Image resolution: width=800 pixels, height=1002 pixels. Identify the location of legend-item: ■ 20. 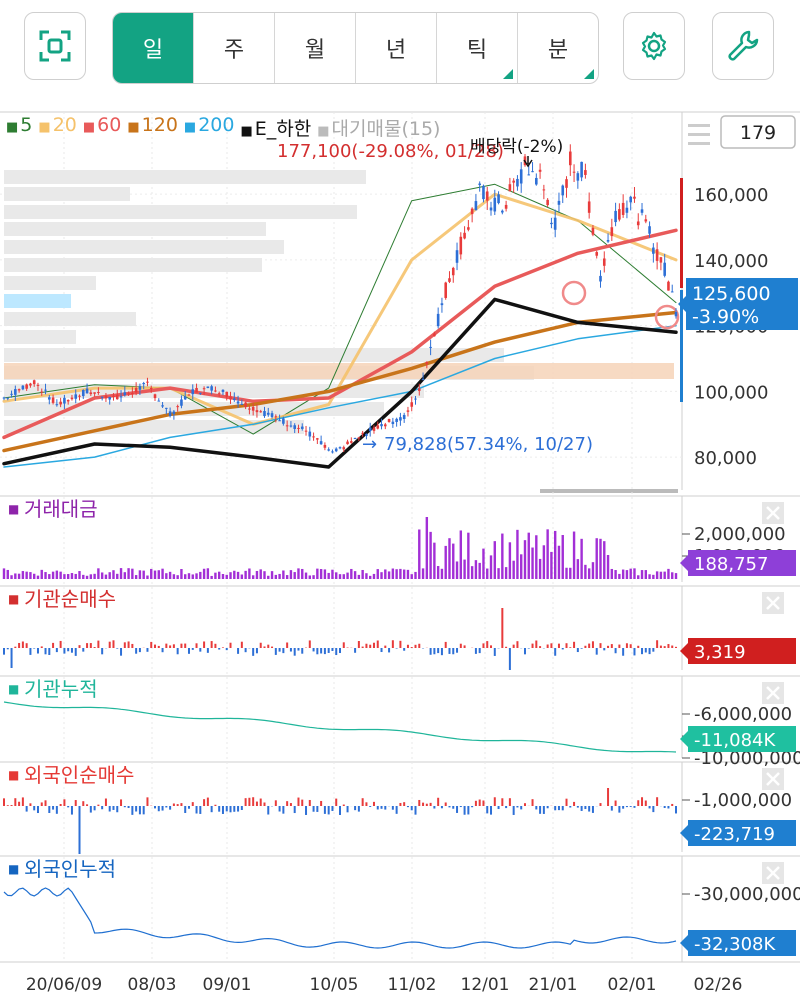
(57, 127).